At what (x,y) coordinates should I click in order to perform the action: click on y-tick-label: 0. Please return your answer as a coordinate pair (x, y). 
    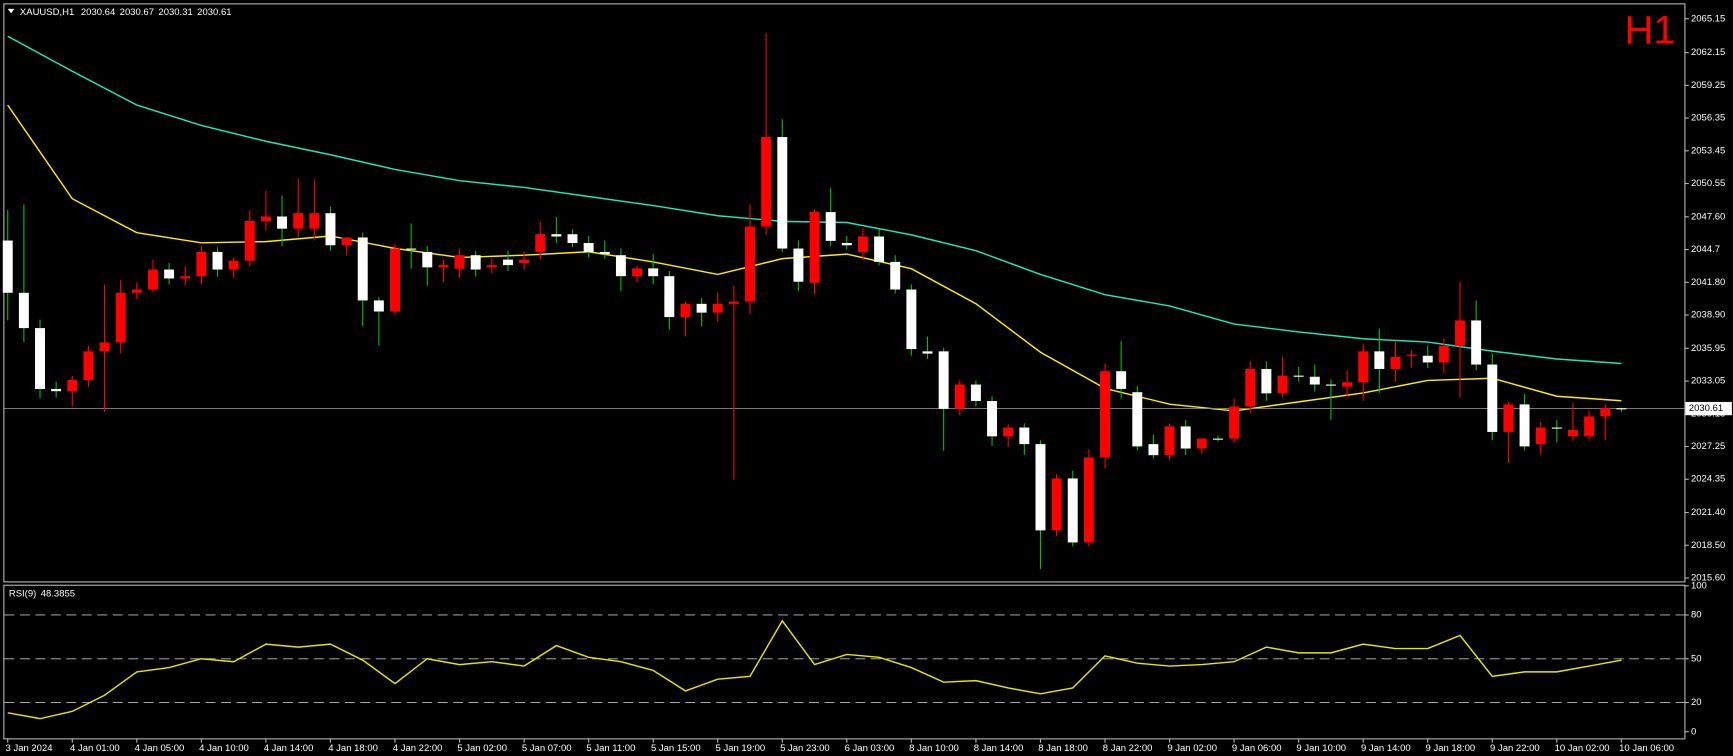
    Looking at the image, I should click on (1693, 731).